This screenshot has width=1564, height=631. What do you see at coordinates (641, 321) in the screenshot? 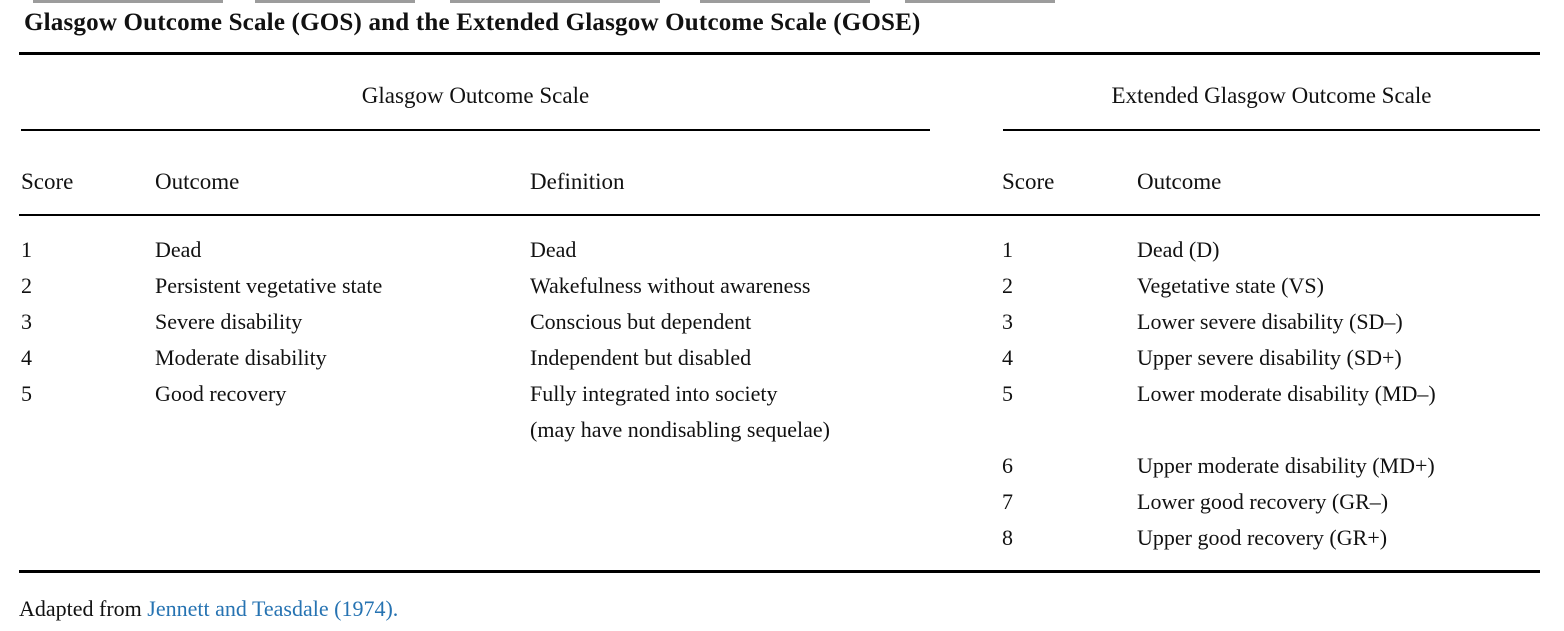
I see `gos-row-definition: Conscious but dependent` at bounding box center [641, 321].